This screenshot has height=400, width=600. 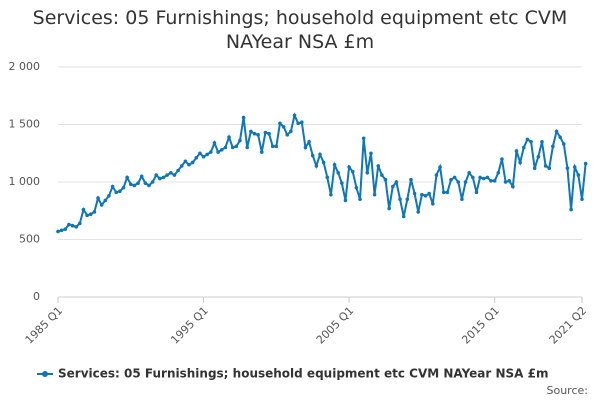 I want to click on legend-marker, so click(x=45, y=374).